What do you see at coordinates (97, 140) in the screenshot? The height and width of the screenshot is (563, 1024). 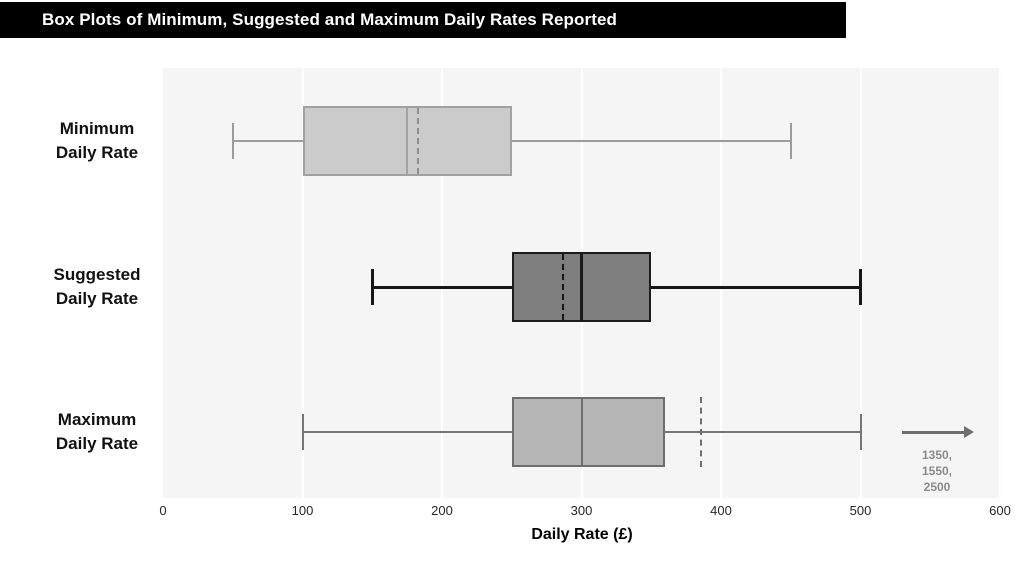 I see `category-label: Minimum Daily Rate` at bounding box center [97, 140].